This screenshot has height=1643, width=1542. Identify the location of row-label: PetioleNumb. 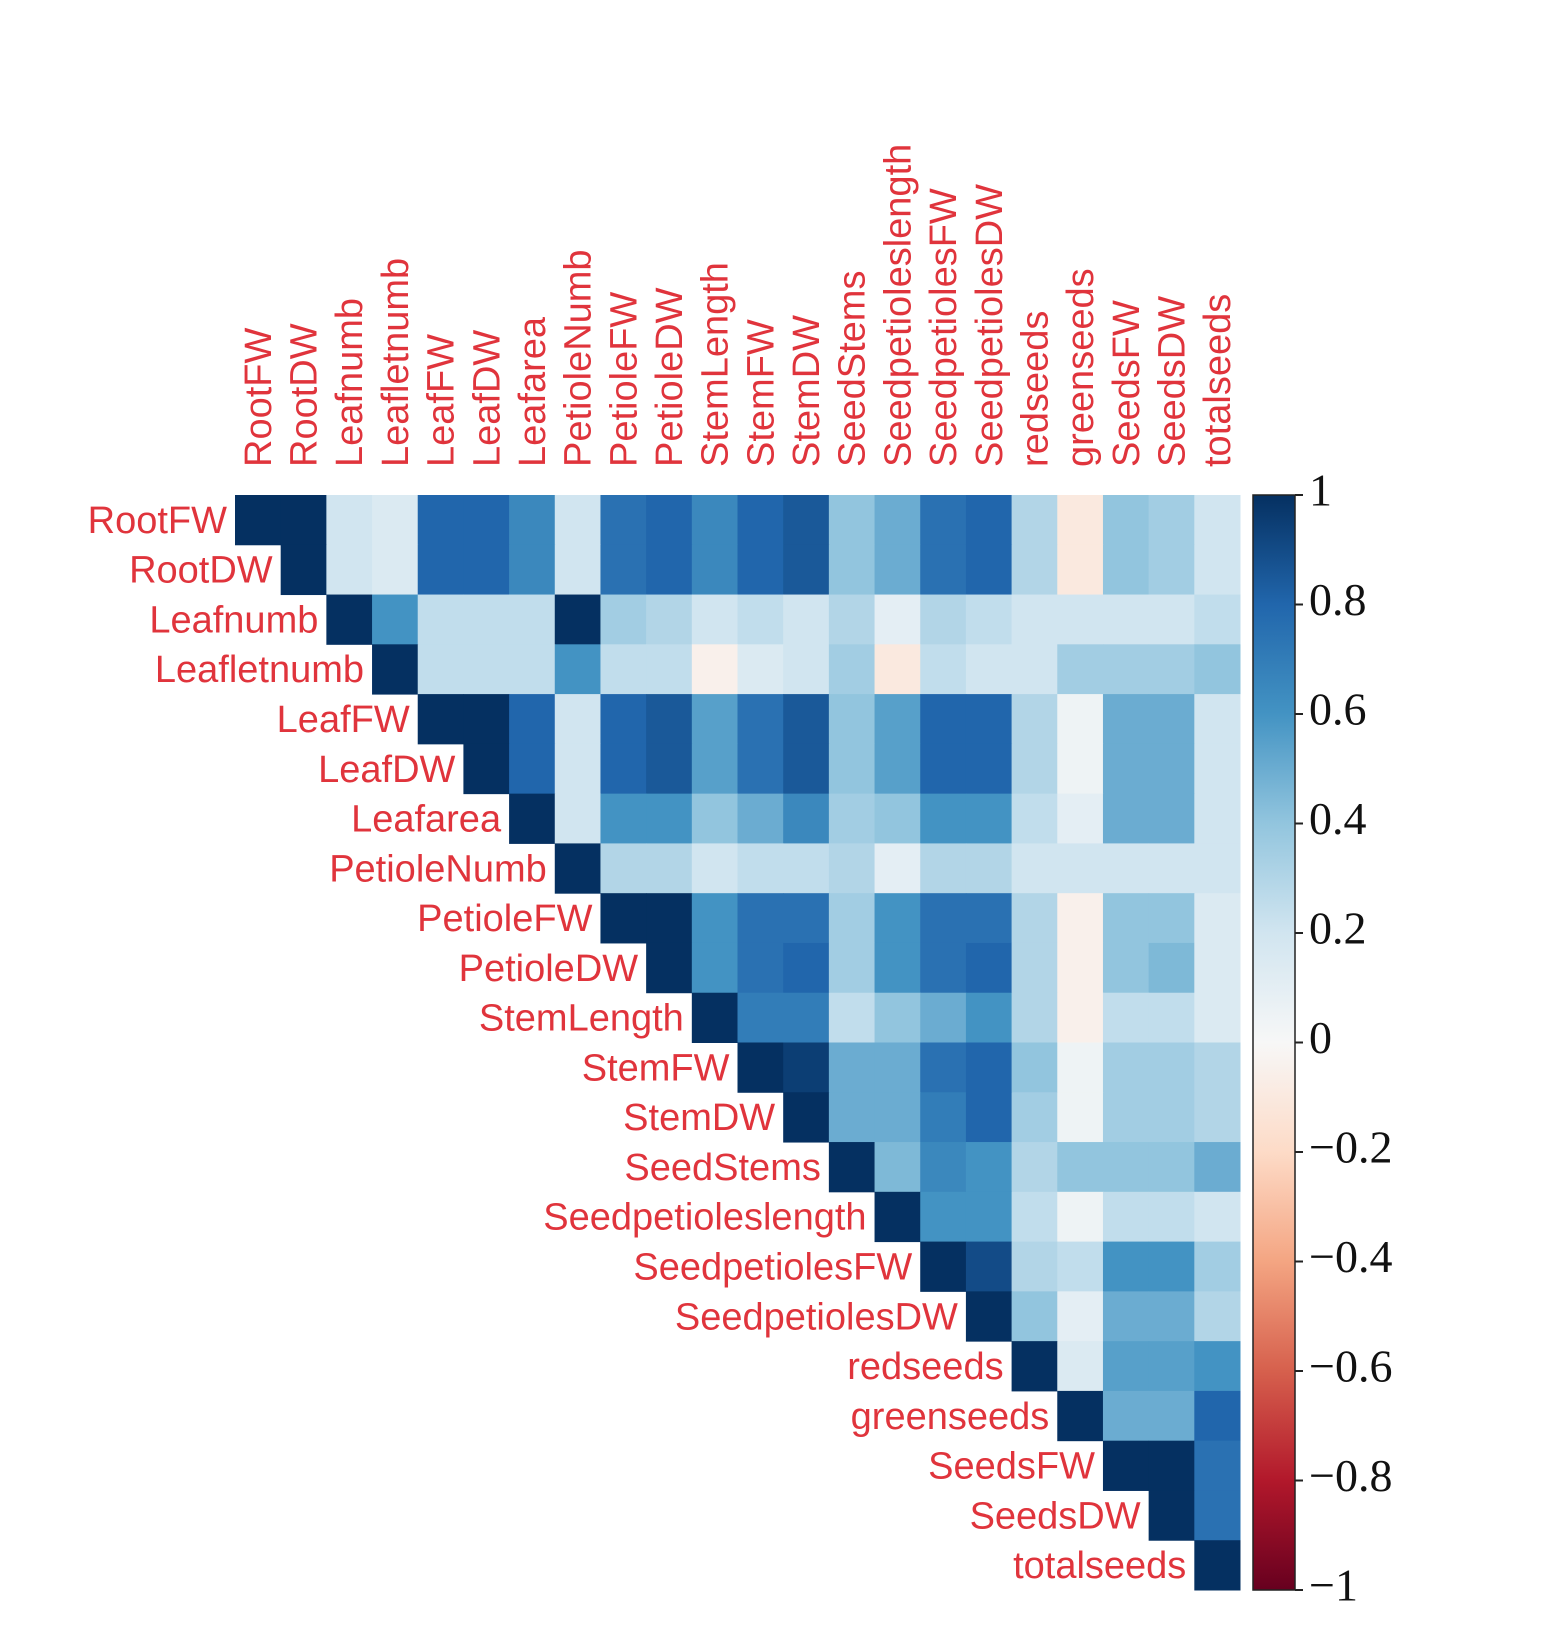
(438, 869).